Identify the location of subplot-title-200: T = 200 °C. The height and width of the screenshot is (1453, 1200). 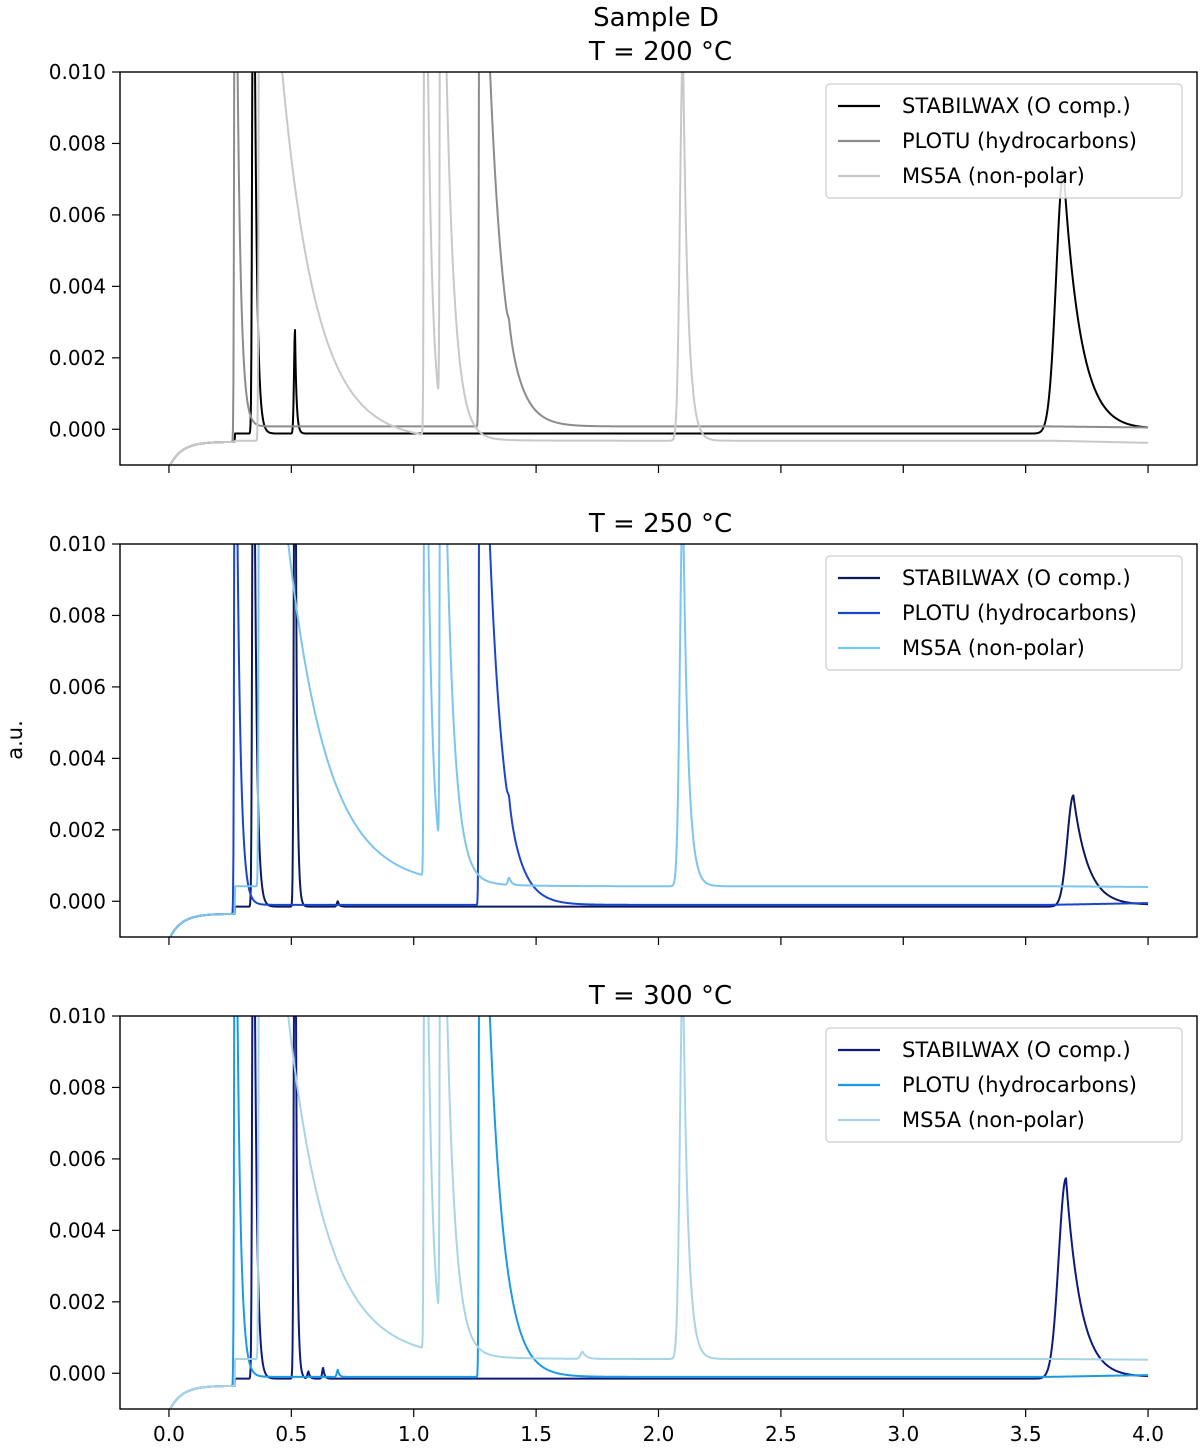
(660, 52).